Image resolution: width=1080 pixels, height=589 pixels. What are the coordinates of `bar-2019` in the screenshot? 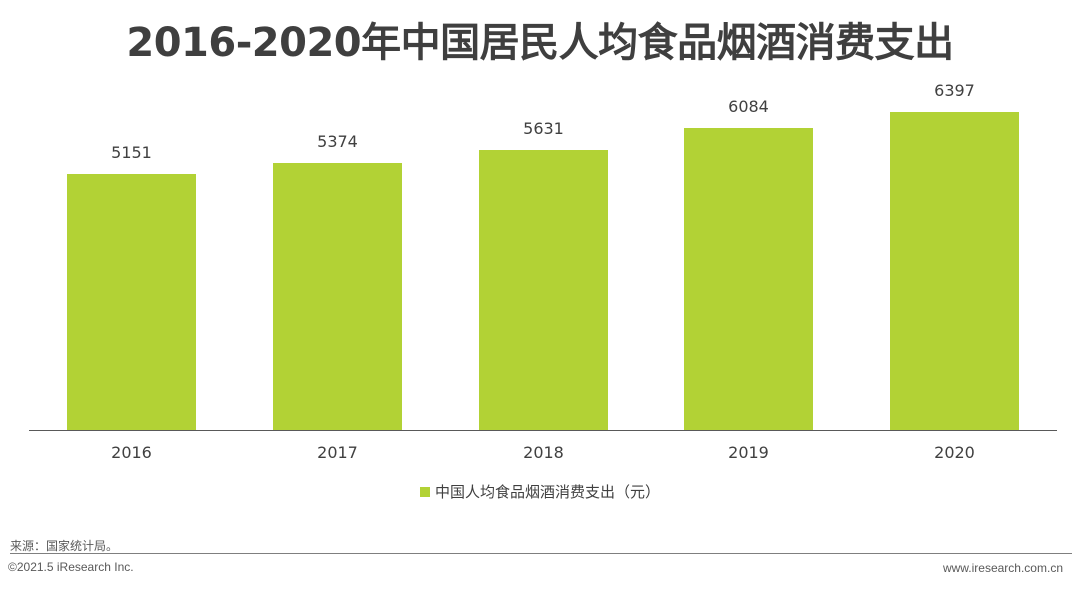 It's located at (748, 279).